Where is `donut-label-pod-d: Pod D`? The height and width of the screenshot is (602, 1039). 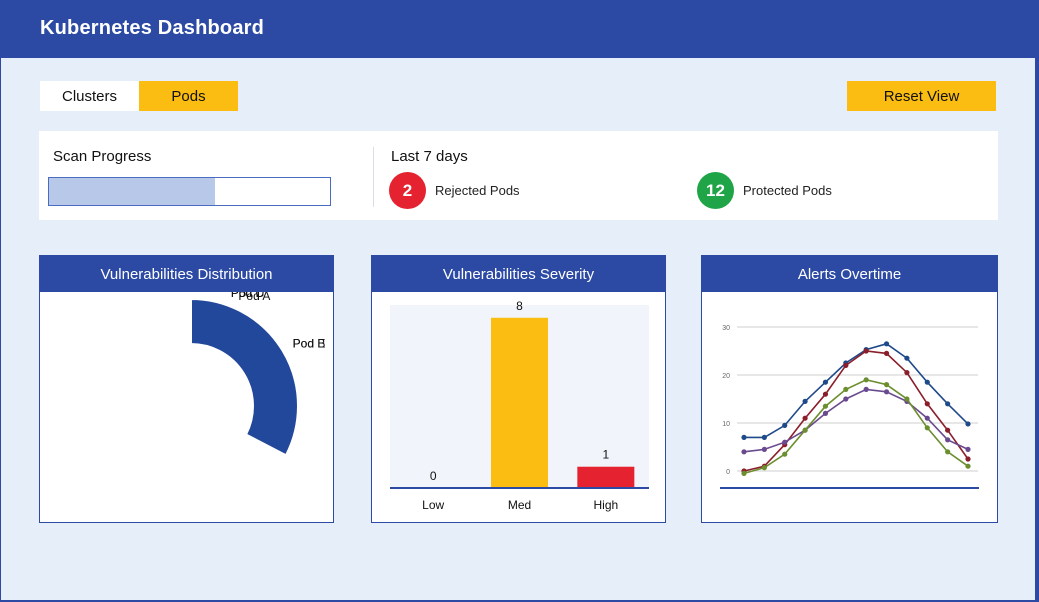 donut-label-pod-d: Pod D is located at coordinates (248, 296).